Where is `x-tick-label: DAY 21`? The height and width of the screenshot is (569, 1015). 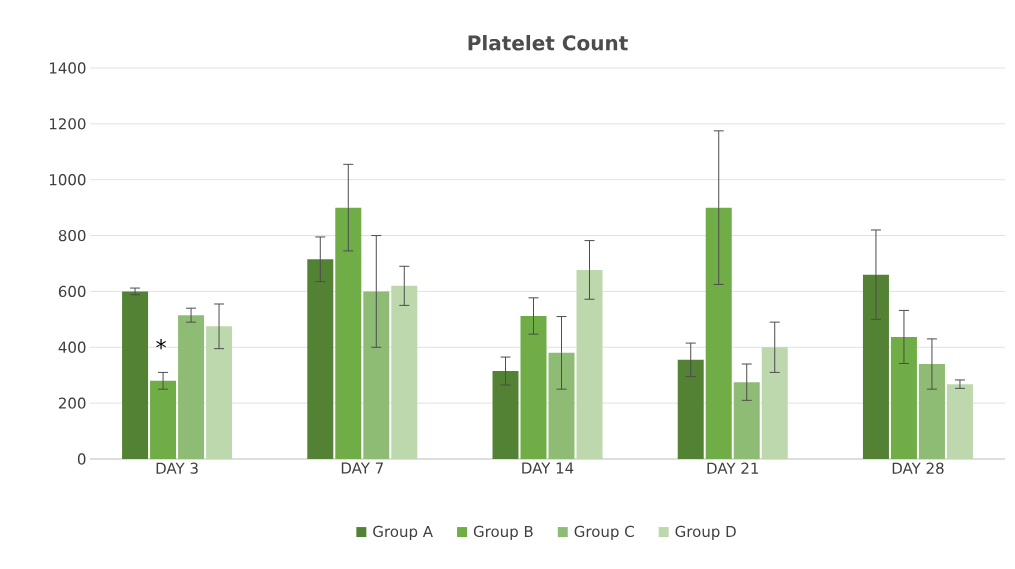
x-tick-label: DAY 21 is located at coordinates (733, 468).